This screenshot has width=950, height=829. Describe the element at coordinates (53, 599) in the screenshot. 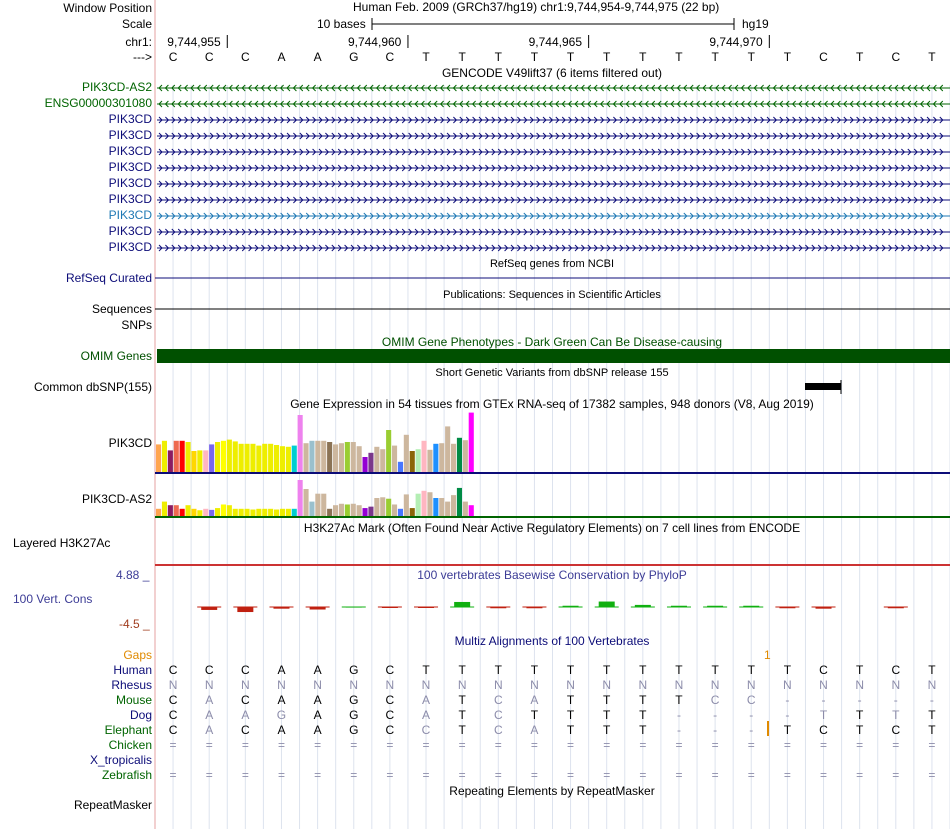

I see `phylop-track-label: 100 Vert. Cons` at that location.